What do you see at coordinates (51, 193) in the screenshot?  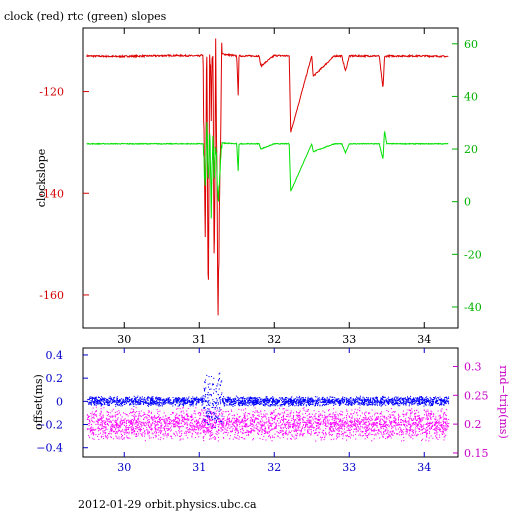 I see `top-ytick-label: -140` at bounding box center [51, 193].